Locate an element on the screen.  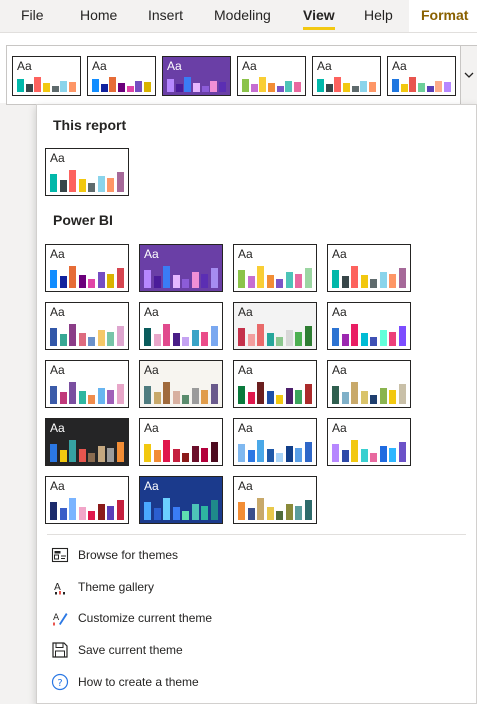
theme-gallery-expand-button is located at coordinates (468, 75).